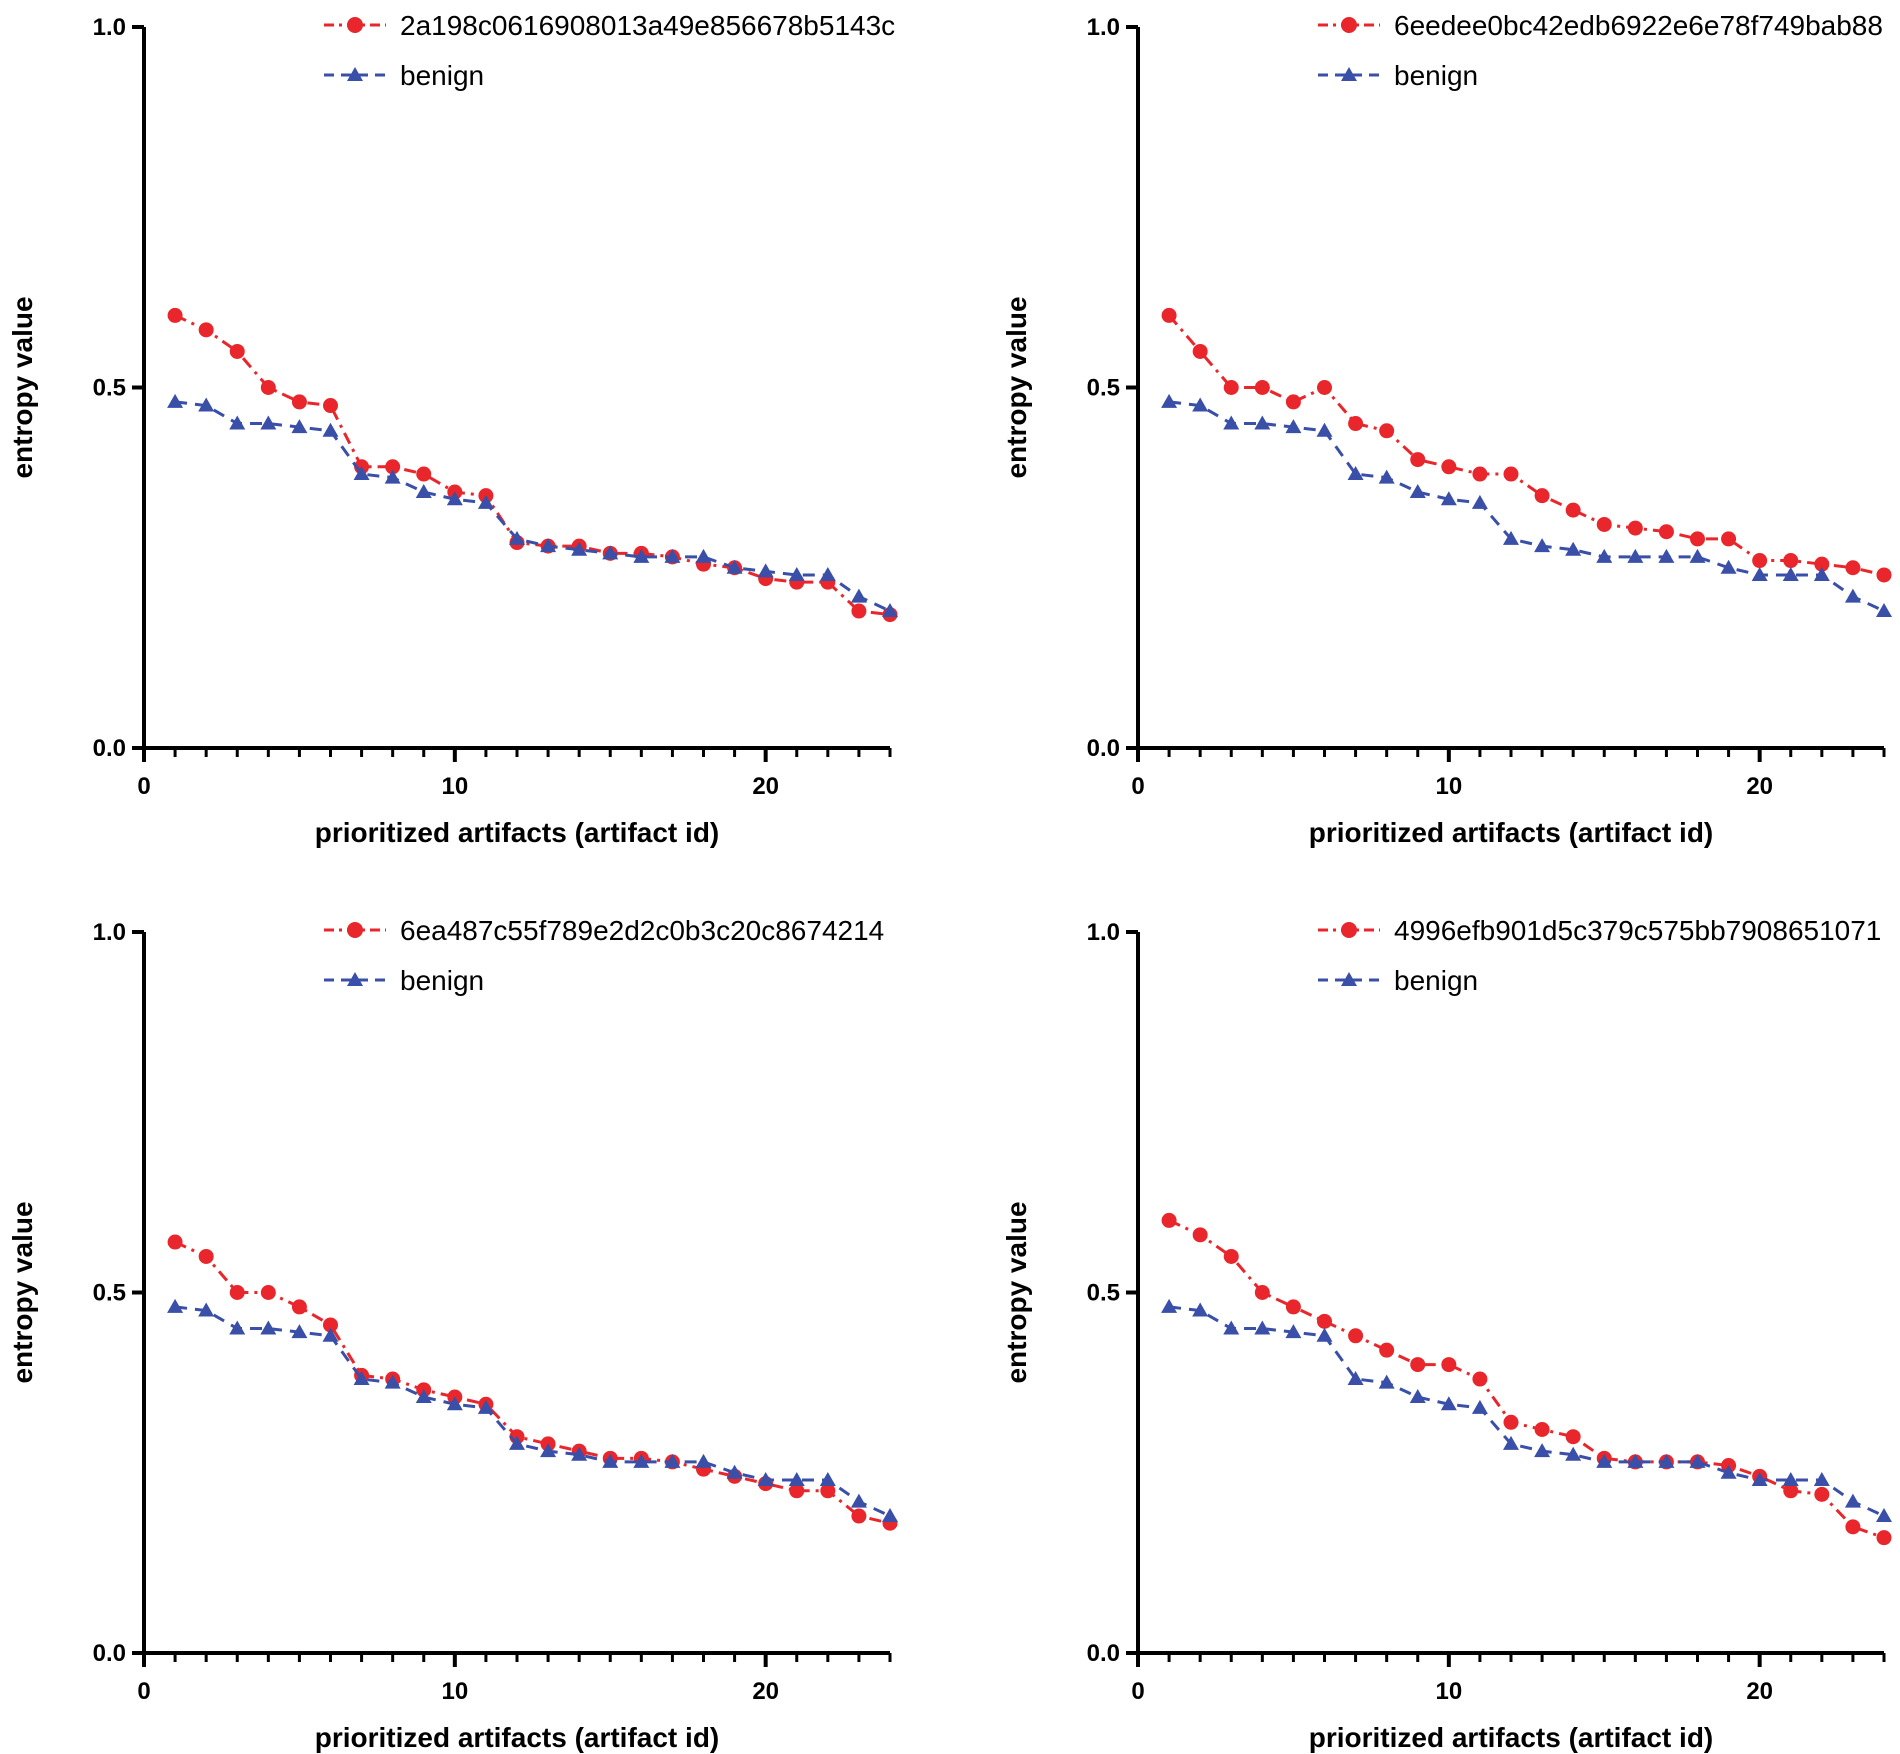 Image resolution: width=1900 pixels, height=1754 pixels. What do you see at coordinates (1637, 930) in the screenshot?
I see `legend-label: 4996efb901d5c379c575bb7908651071` at bounding box center [1637, 930].